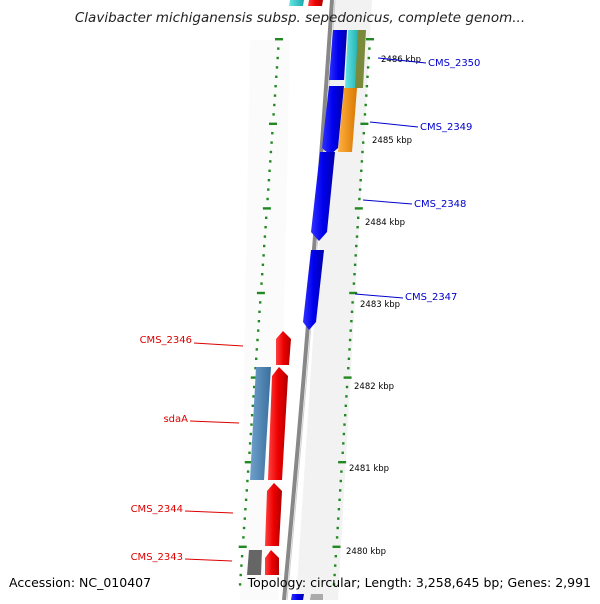  Describe the element at coordinates (315, 3) in the screenshot. I see `feature-red-top` at that location.